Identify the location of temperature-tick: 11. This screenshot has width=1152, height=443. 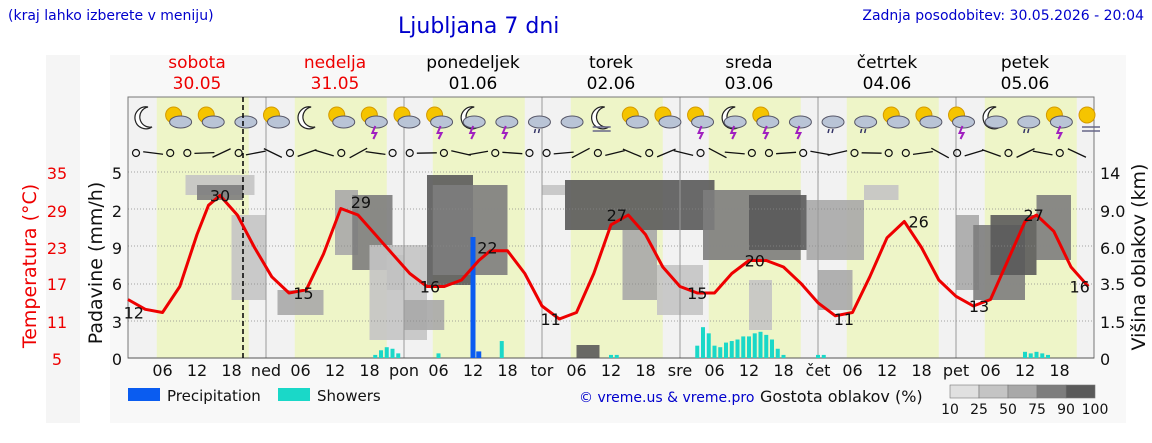
(57, 322).